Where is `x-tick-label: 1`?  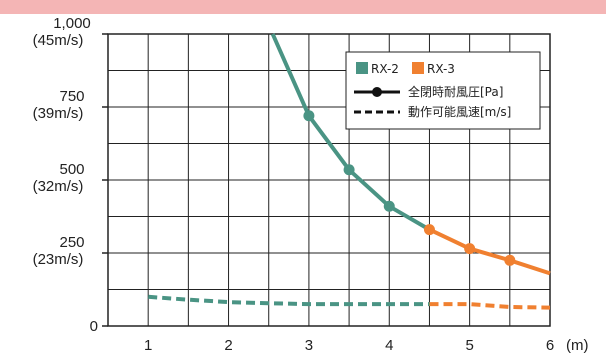
x-tick-label: 1 is located at coordinates (148, 345).